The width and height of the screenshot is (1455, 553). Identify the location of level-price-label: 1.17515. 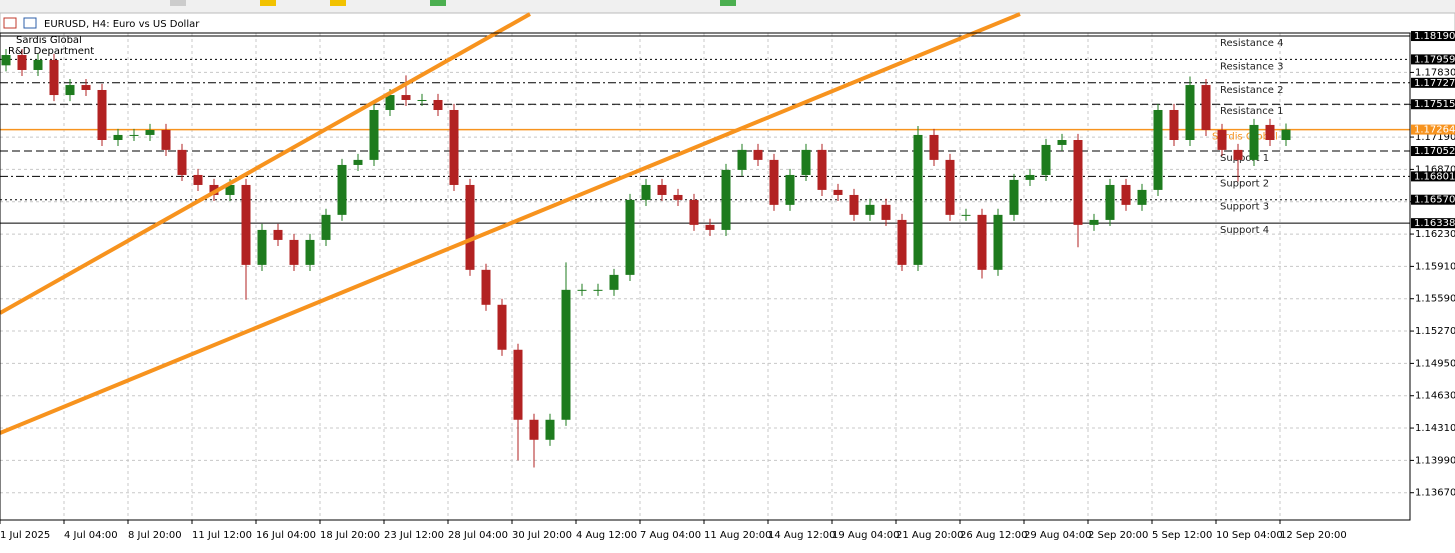
(1434, 104).